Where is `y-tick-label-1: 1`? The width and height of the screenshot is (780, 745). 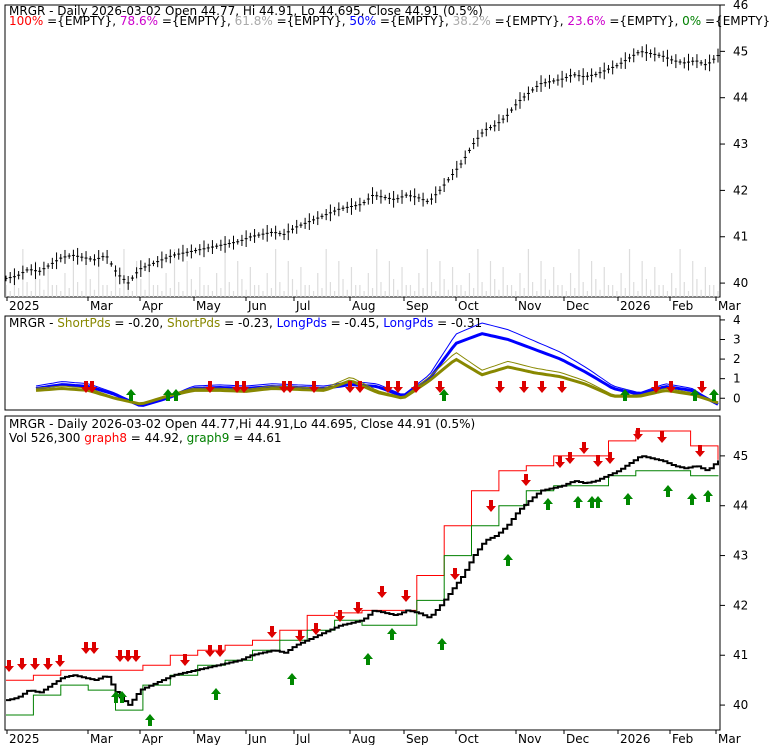
y-tick-label-1: 1 is located at coordinates (737, 379).